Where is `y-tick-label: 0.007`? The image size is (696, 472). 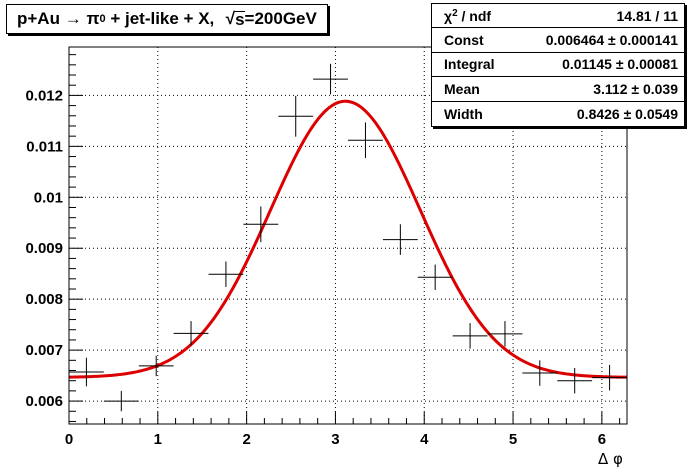
y-tick-label: 0.007 is located at coordinates (44, 350).